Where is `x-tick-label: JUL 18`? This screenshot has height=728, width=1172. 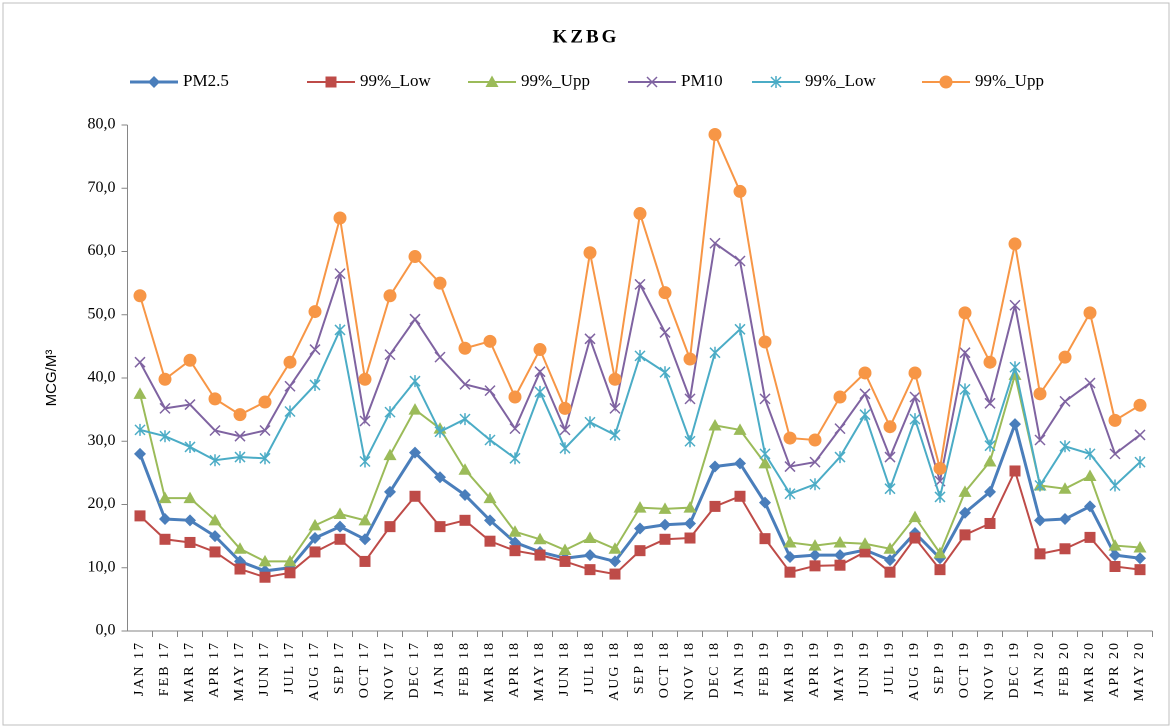
x-tick-label: JUL 18 is located at coordinates (589, 667).